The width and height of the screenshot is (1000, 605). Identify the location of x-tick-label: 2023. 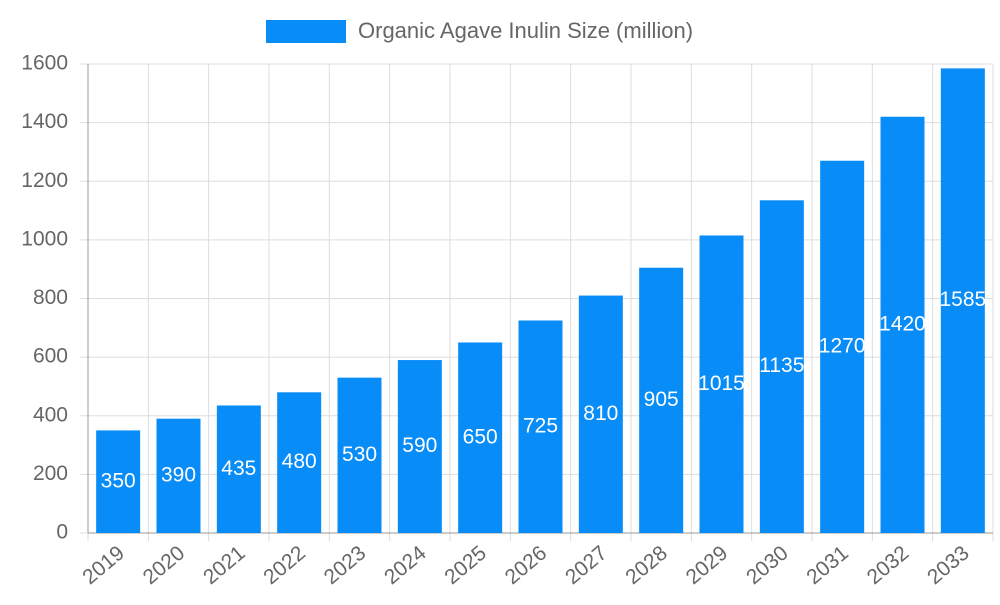
(345, 565).